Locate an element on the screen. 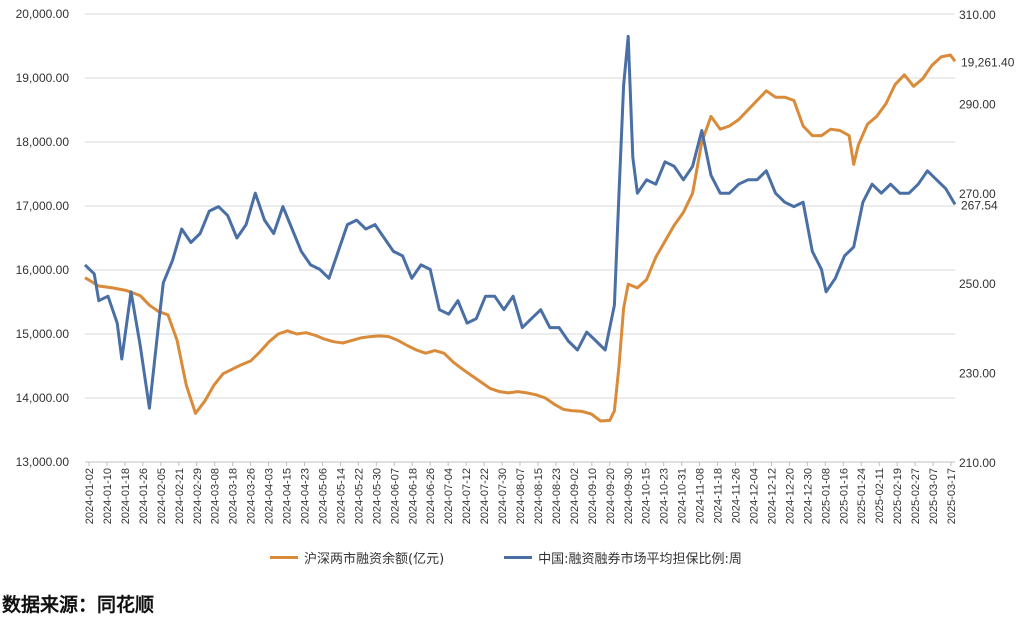 The height and width of the screenshot is (624, 1022). source-note: 数据来源：同花顺 is located at coordinates (78, 605).